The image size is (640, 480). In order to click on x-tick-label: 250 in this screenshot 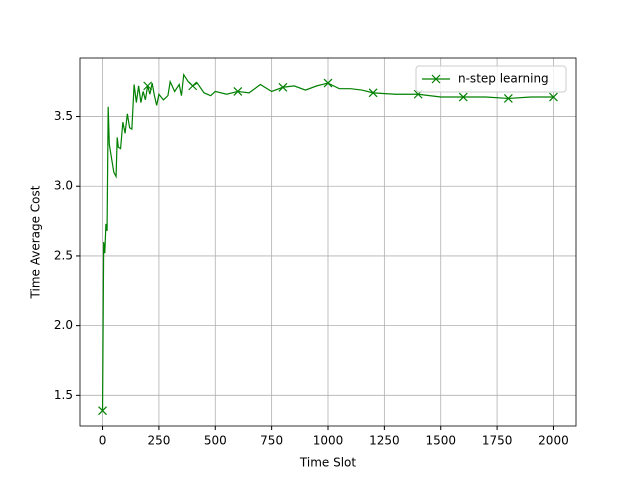, I will do `click(158, 441)`.